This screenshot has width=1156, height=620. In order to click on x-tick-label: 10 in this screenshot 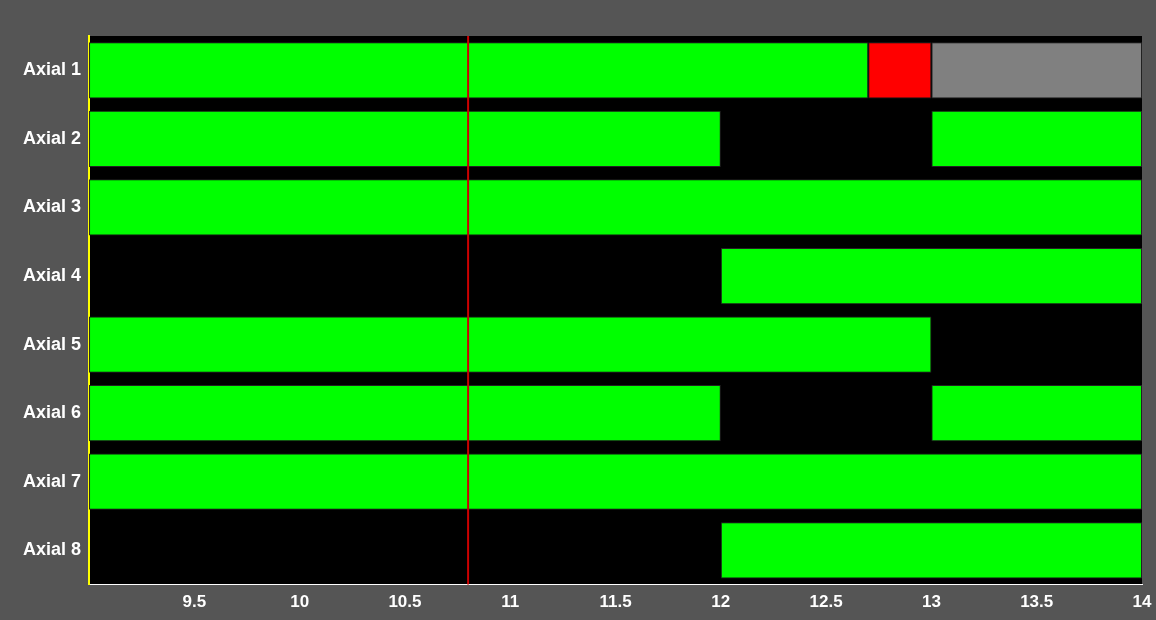, I will do `click(300, 602)`.